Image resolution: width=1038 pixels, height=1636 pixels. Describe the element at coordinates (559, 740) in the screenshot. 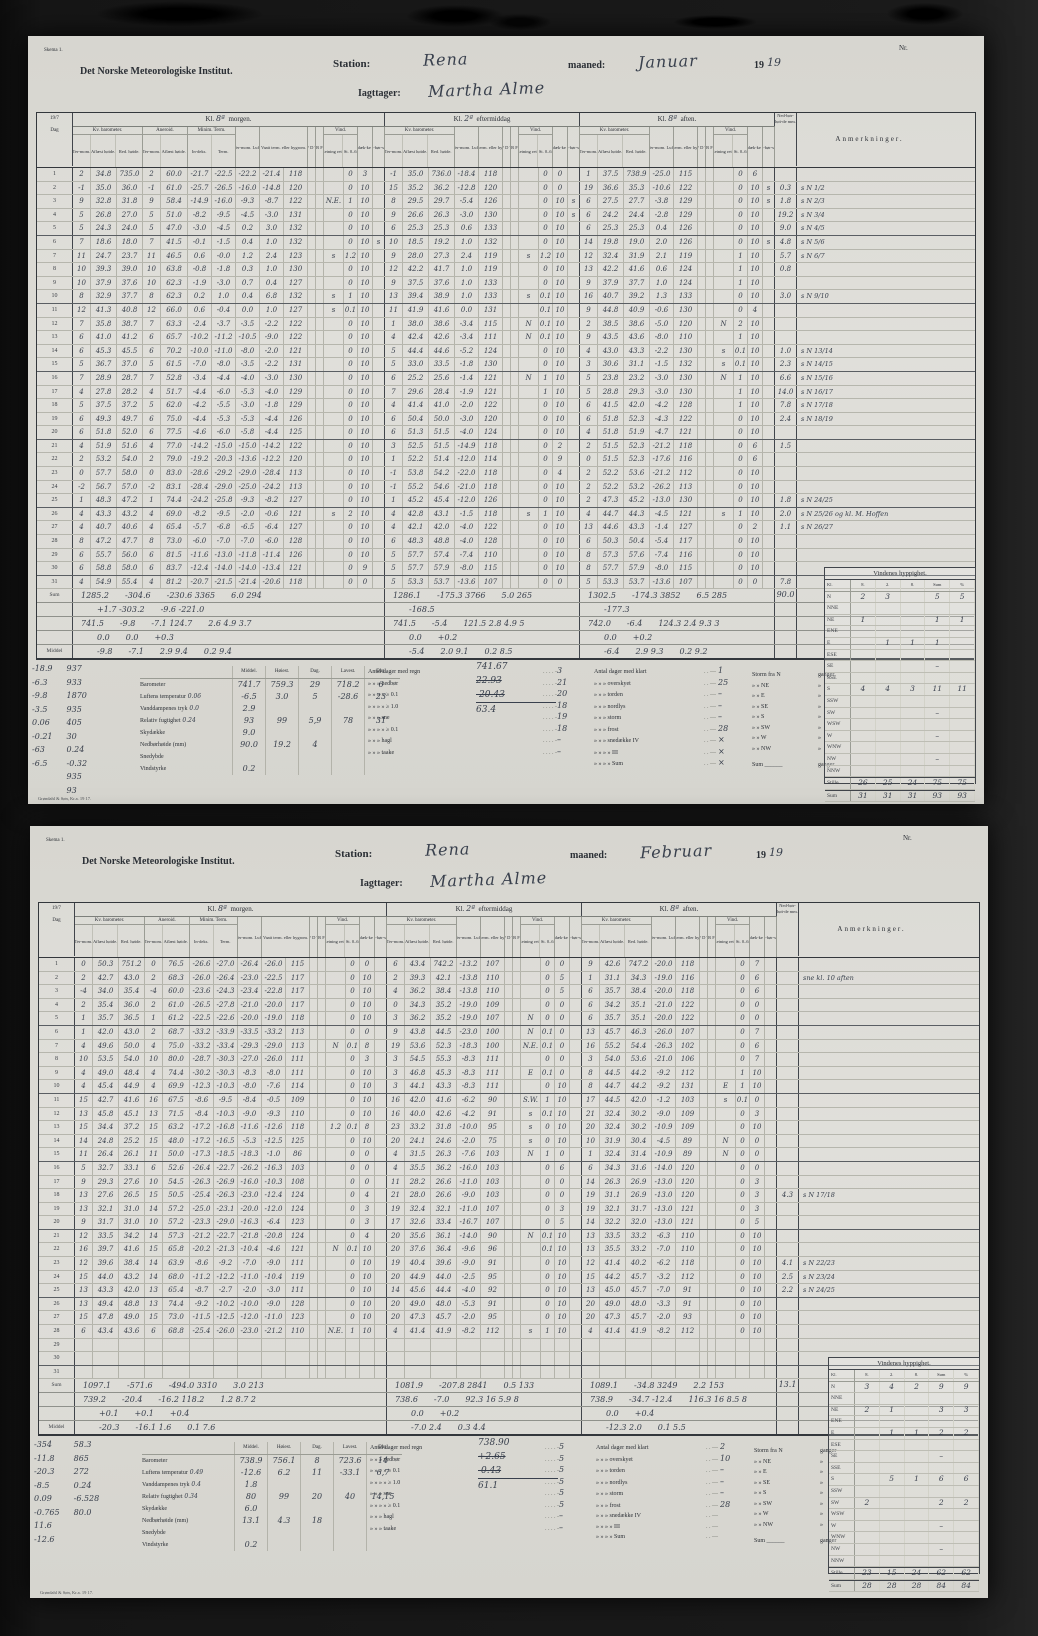

I see `precip-count: –` at that location.